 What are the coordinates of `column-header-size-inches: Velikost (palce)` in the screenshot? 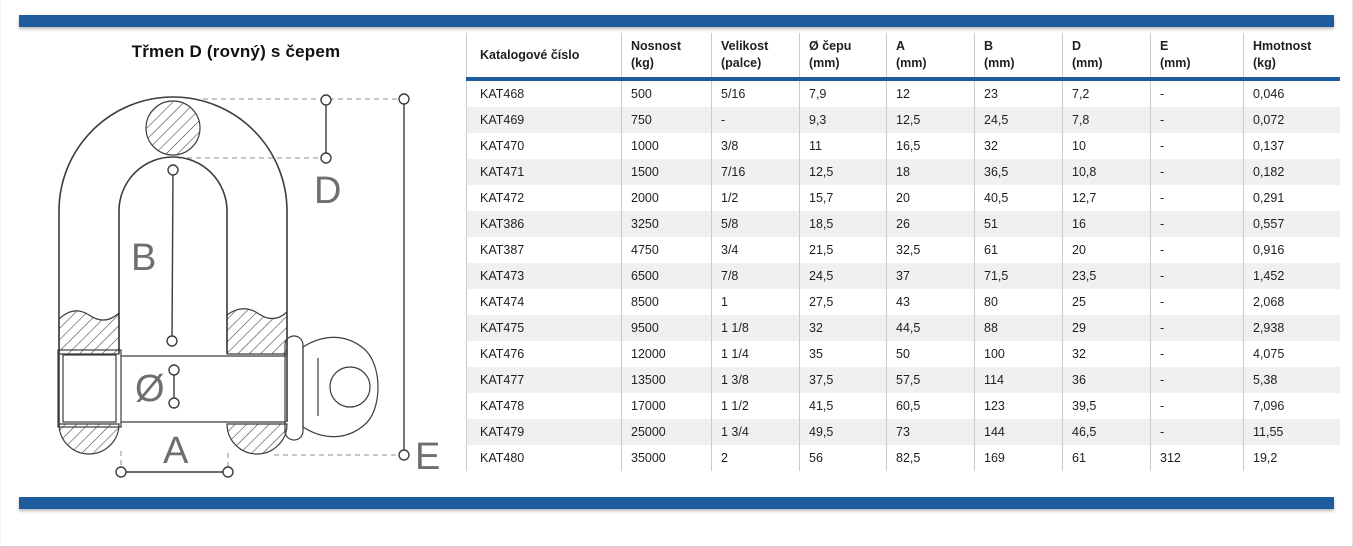 It's located at (755, 57).